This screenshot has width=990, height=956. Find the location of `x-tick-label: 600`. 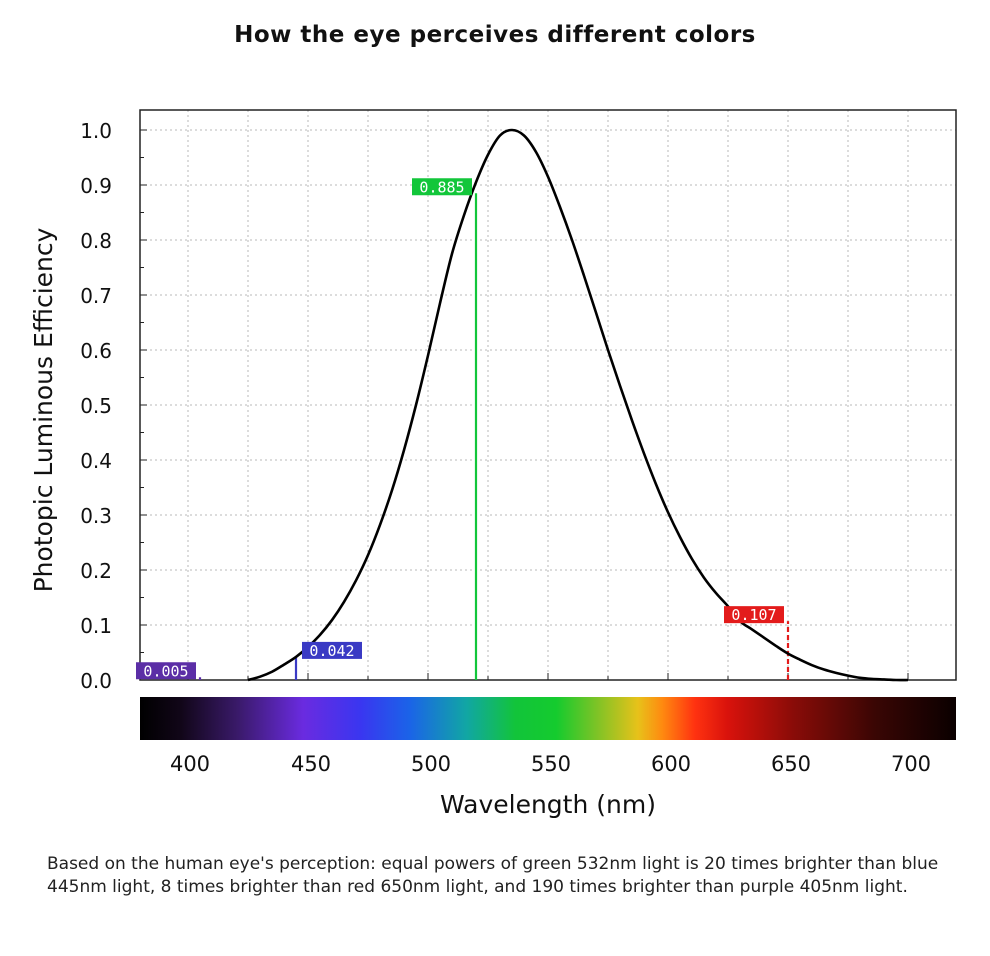

x-tick-label: 600 is located at coordinates (671, 764).